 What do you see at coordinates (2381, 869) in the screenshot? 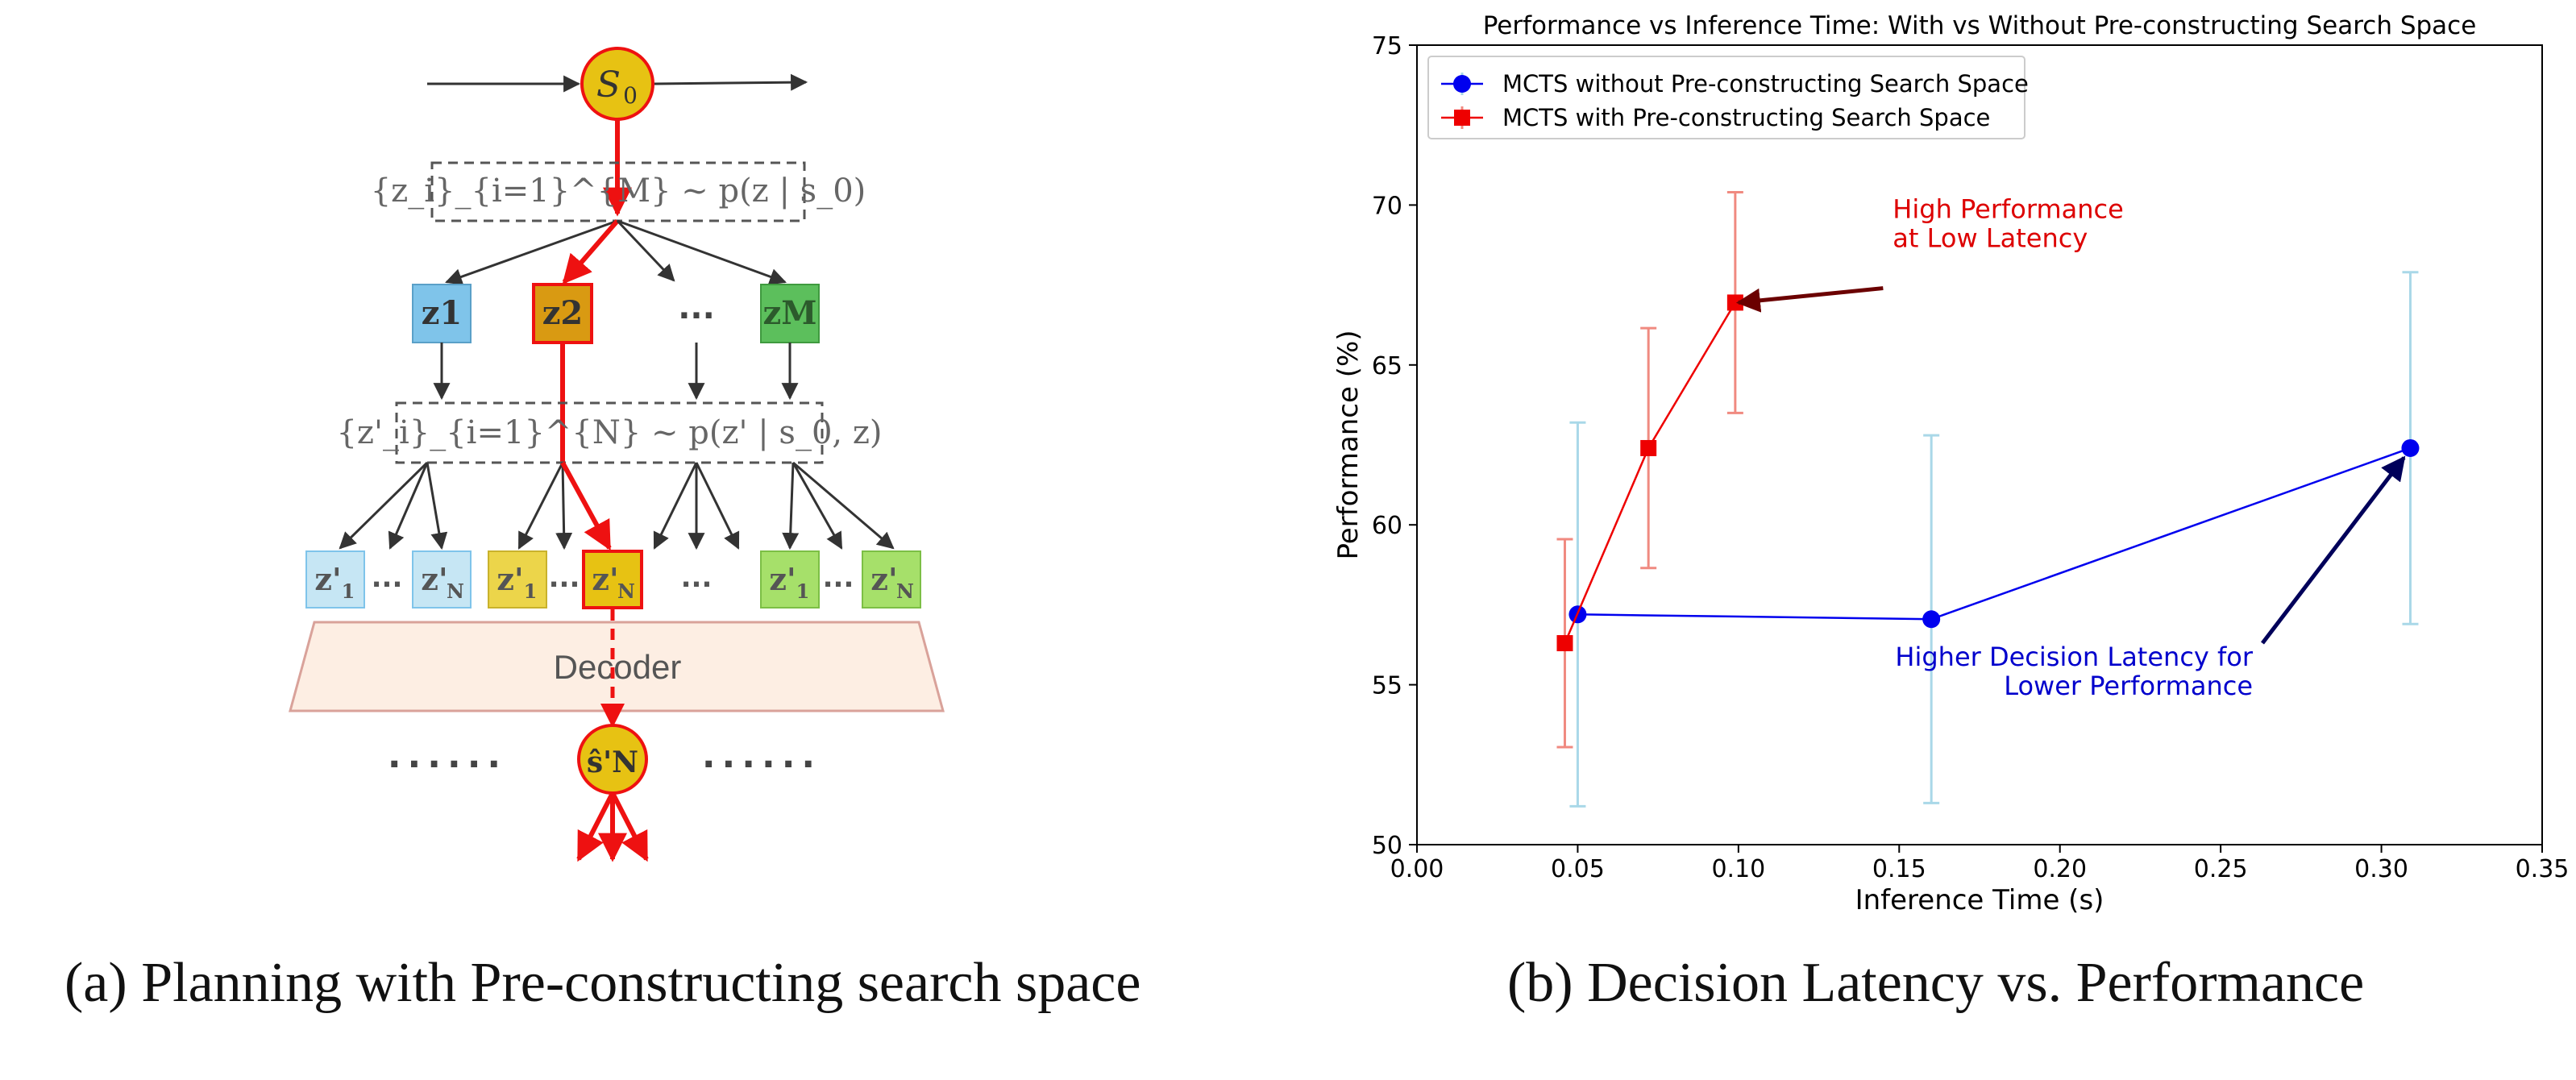
I see `x-tick-label: 0.30` at bounding box center [2381, 869].